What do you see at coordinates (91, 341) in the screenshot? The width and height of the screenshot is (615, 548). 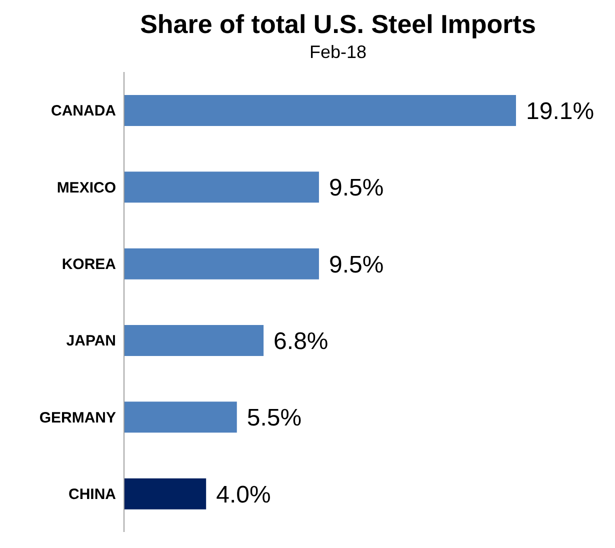 I see `y-tick-label: JAPAN` at bounding box center [91, 341].